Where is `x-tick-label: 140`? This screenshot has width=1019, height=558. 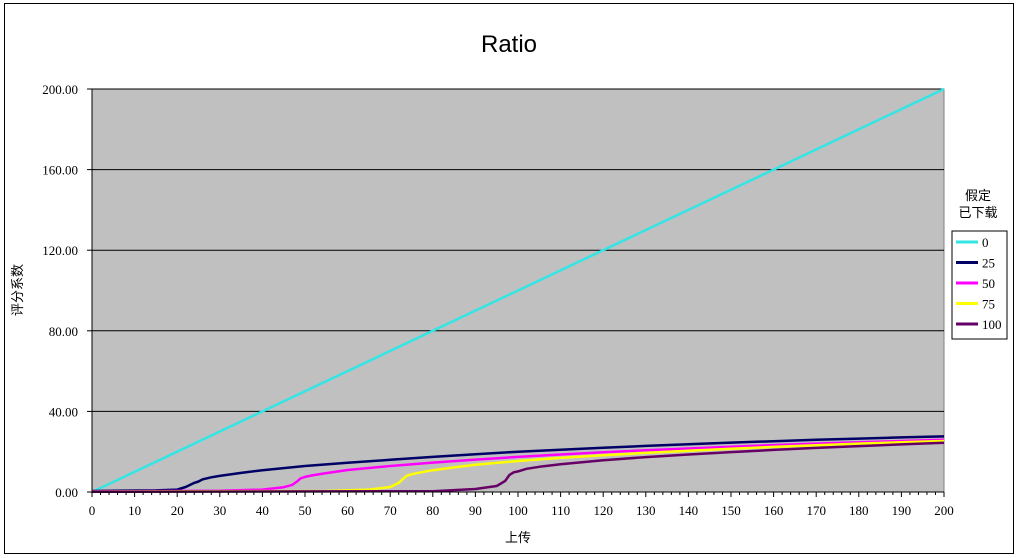 x-tick-label: 140 is located at coordinates (689, 510).